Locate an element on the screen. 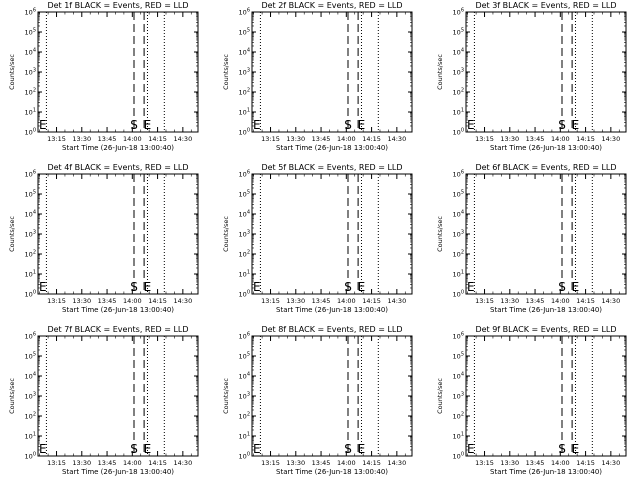 The width and height of the screenshot is (640, 480). panel-title: Det 9f BLACK = Events, RED = LLD is located at coordinates (545, 329).